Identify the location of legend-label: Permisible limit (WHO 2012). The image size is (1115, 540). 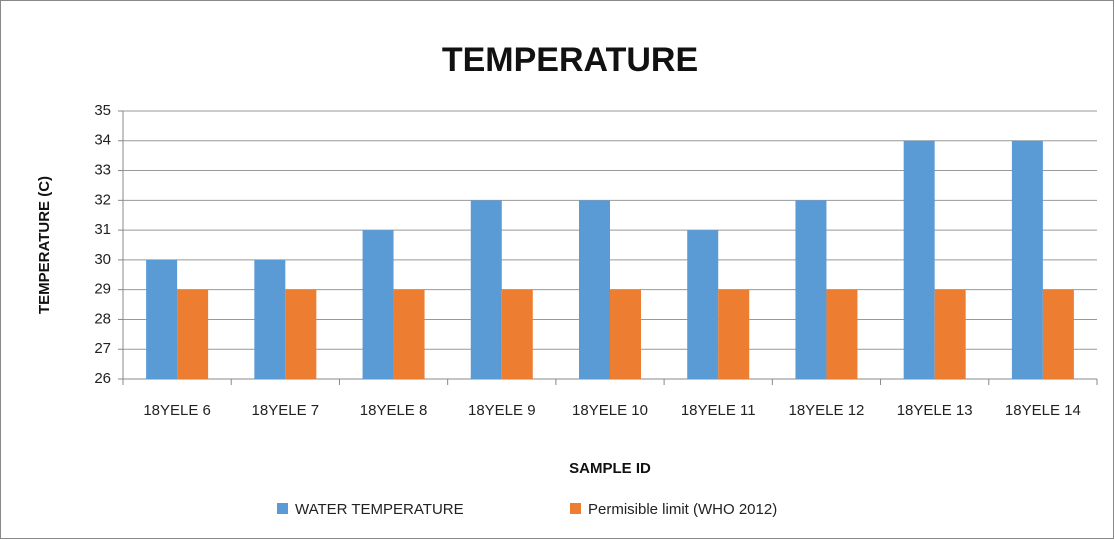
(682, 509).